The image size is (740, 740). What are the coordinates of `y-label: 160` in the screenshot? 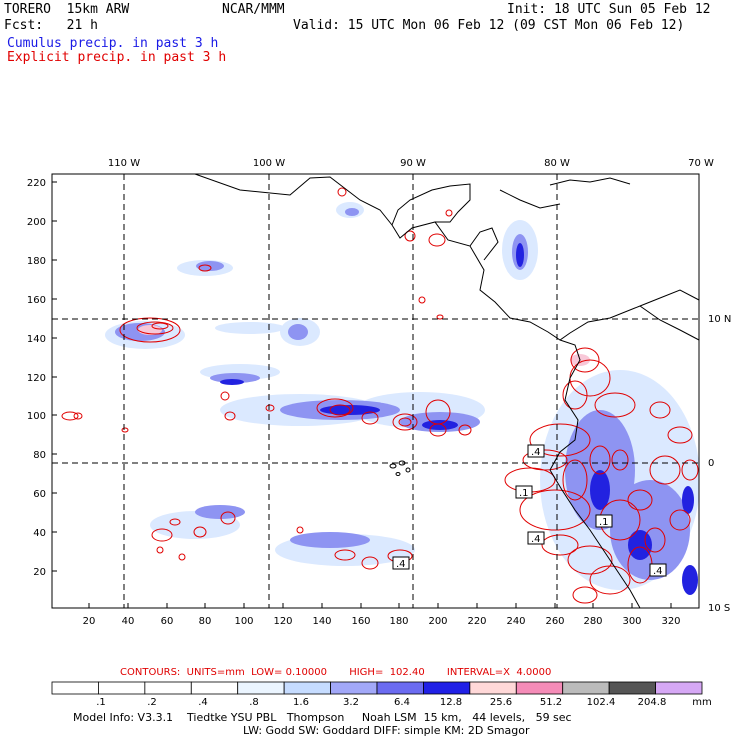 It's located at (36, 300).